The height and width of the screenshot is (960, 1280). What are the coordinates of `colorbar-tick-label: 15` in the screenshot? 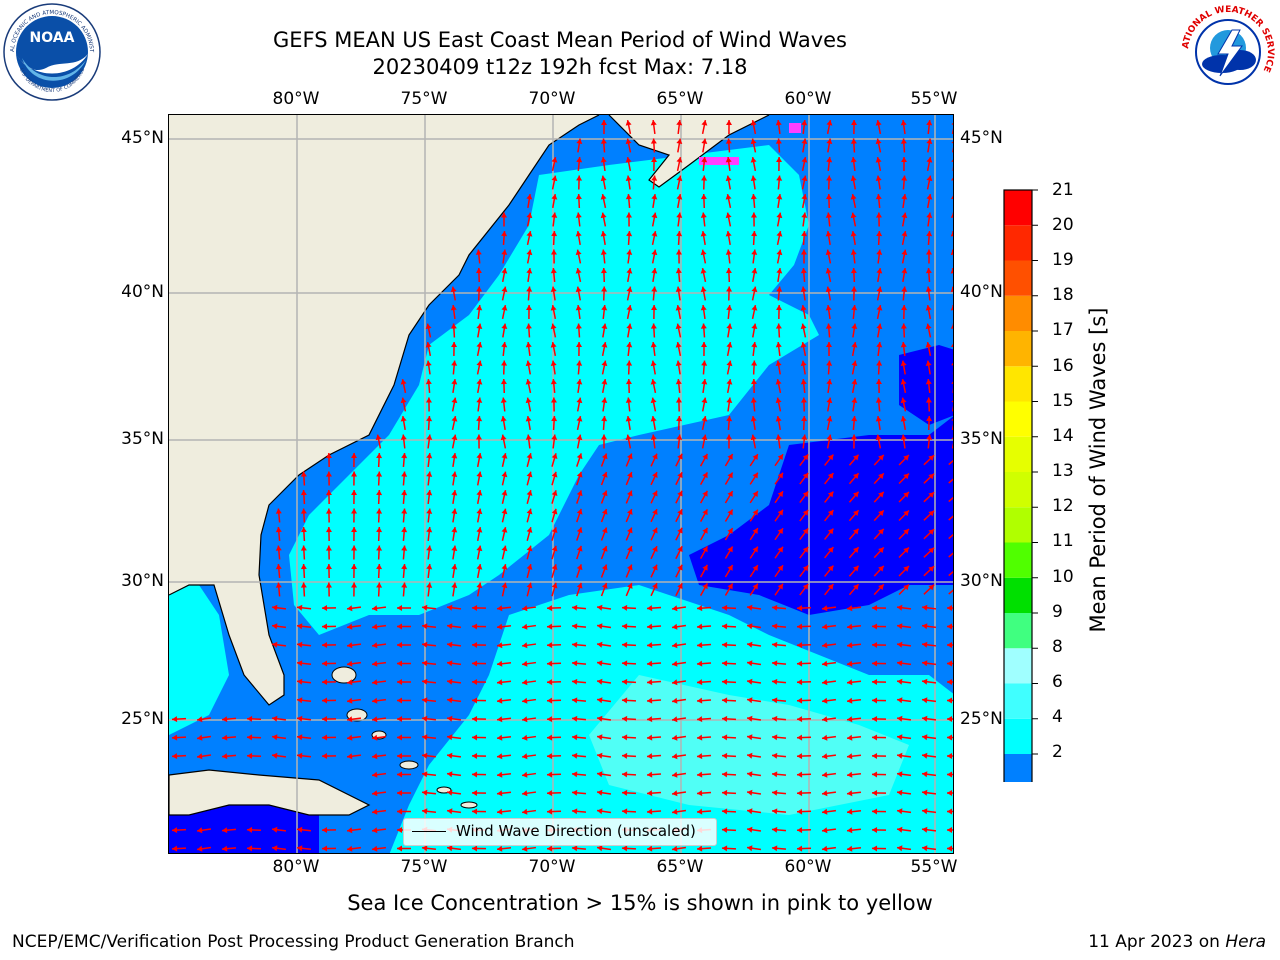 It's located at (1063, 401).